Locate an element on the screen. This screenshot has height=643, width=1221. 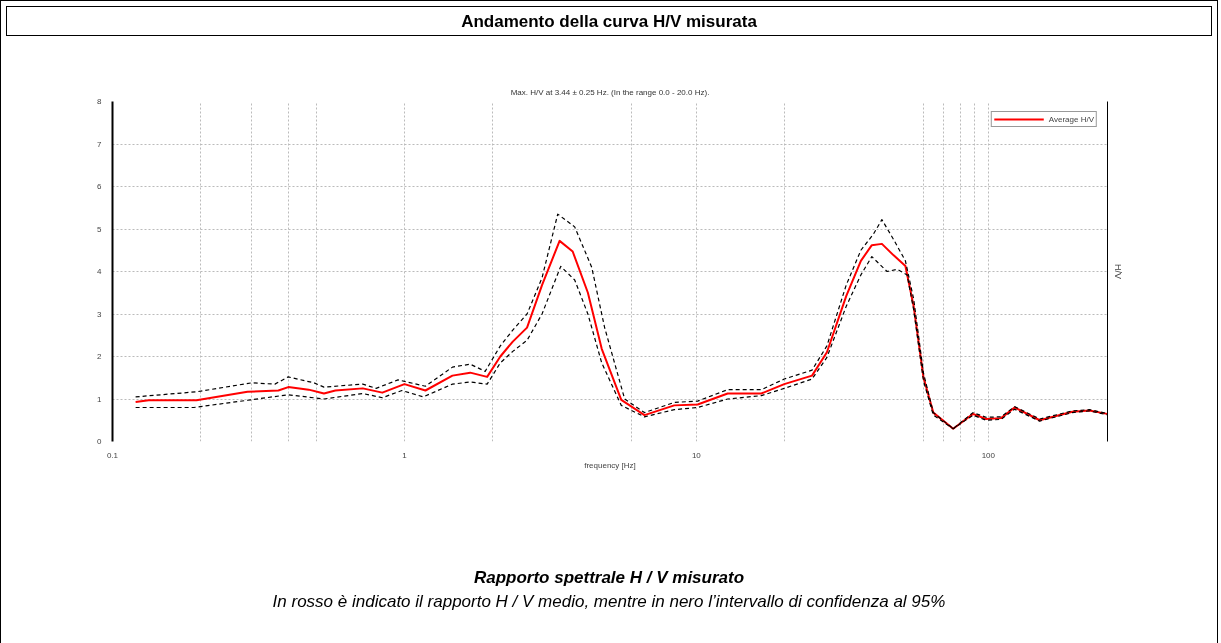
text: Rapporto spettrale H / V misurato is located at coordinates (609, 577).